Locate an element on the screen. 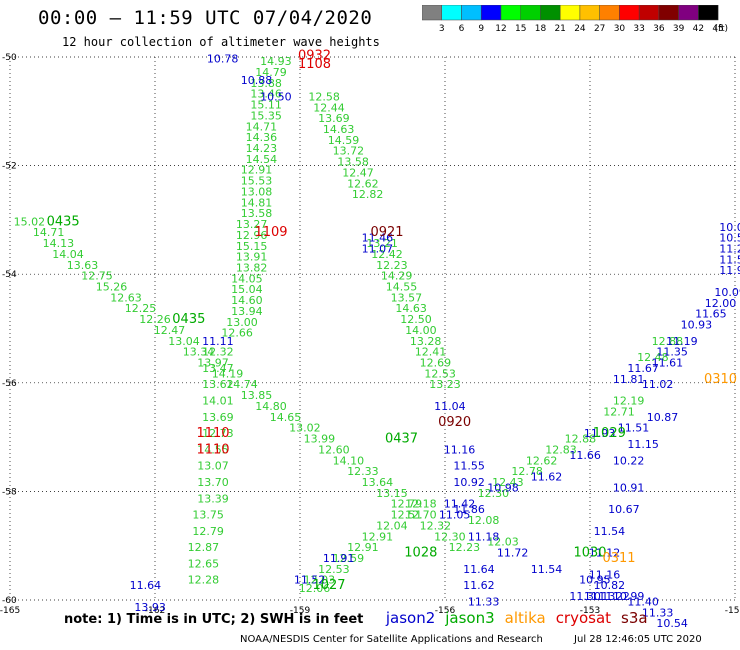  wave-height-label: 10.88 is located at coordinates (257, 80).